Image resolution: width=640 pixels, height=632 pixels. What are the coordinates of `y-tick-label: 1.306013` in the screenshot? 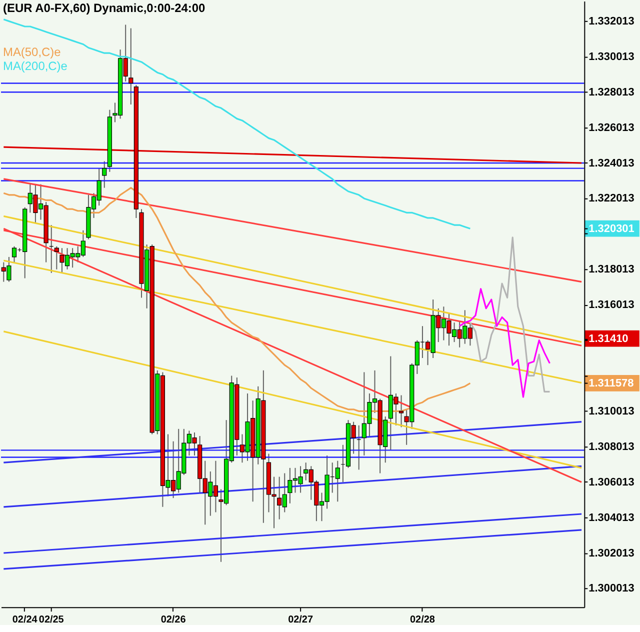 It's located at (611, 482).